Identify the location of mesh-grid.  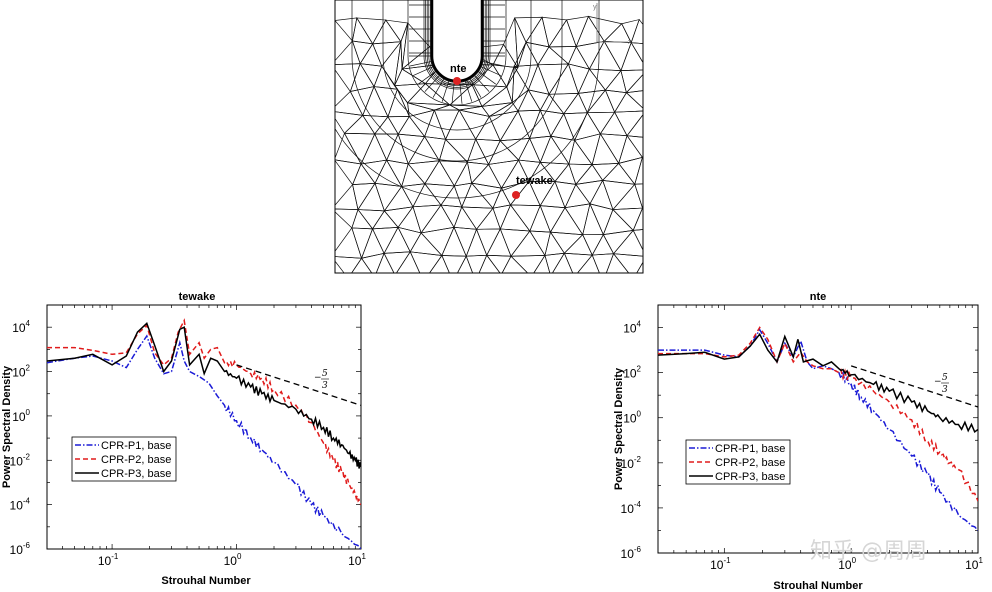
(489, 136).